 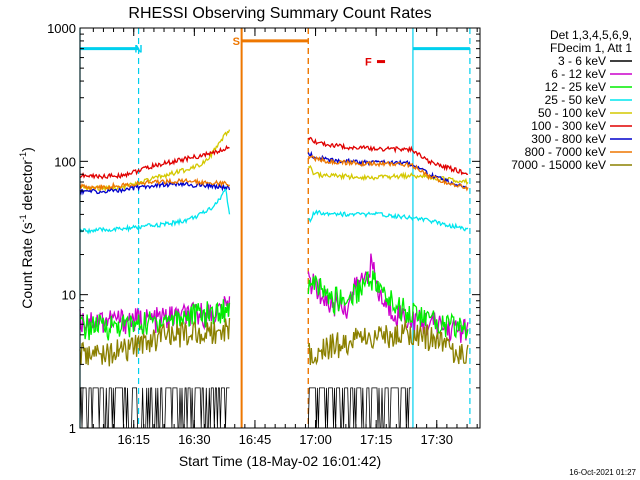 What do you see at coordinates (436, 439) in the screenshot?
I see `x-tick-label: 17:30` at bounding box center [436, 439].